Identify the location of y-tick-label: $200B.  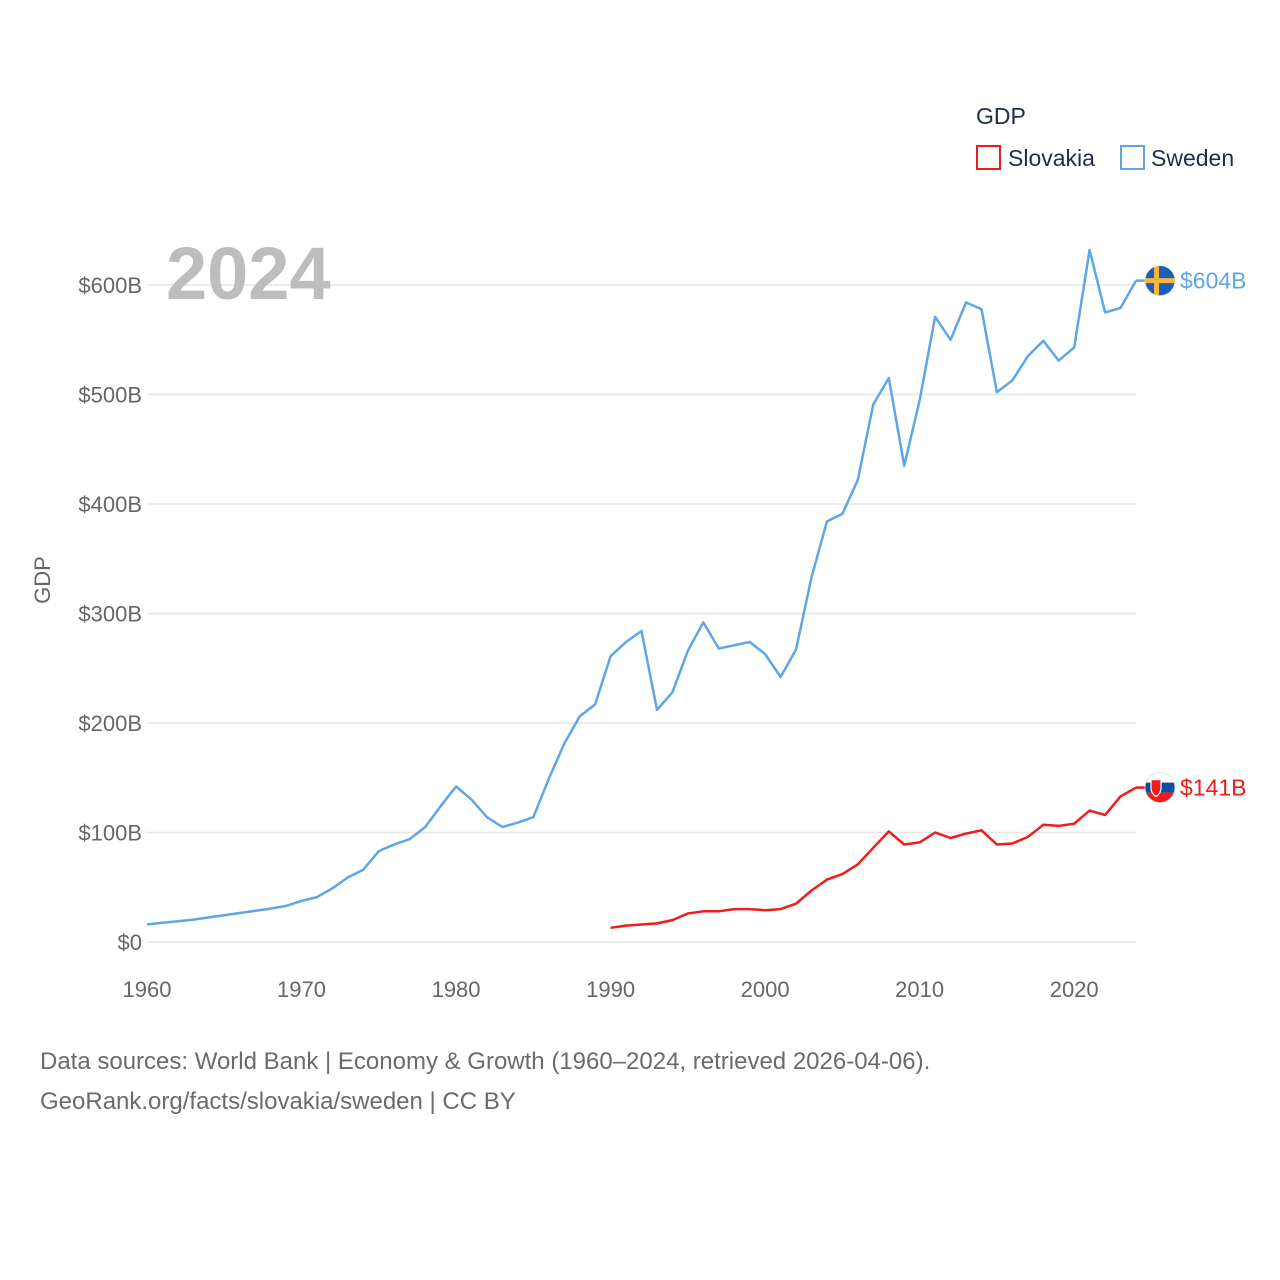
(110, 723).